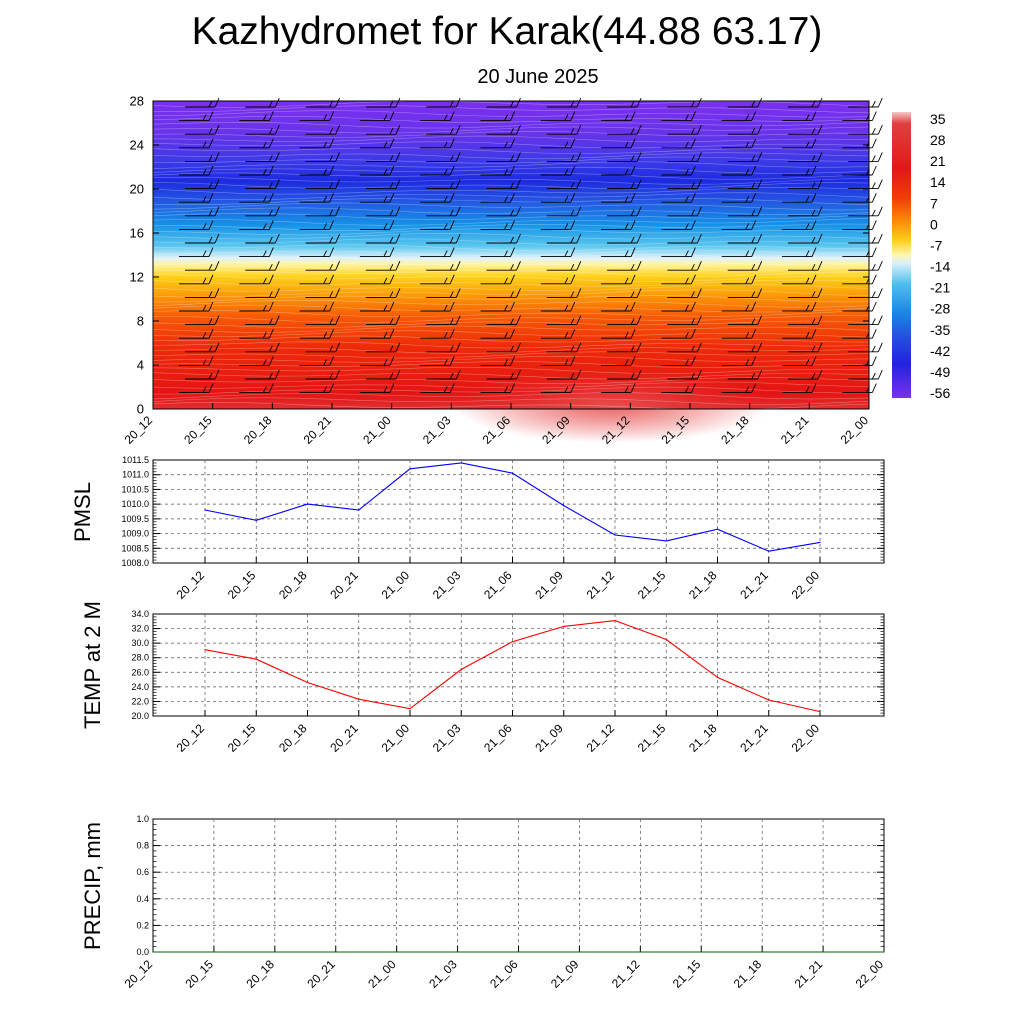 The image size is (1024, 1024). Describe the element at coordinates (140, 658) in the screenshot. I see `temp-y-tick-label: 28.0` at that location.